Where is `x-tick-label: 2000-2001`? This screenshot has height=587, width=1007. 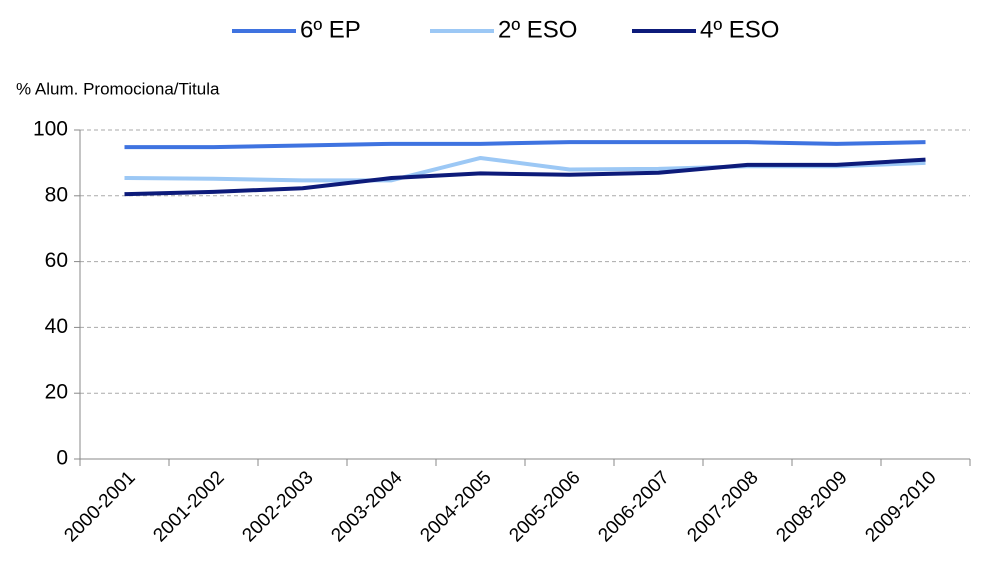 x-tick-label: 2000-2001 is located at coordinates (99, 506).